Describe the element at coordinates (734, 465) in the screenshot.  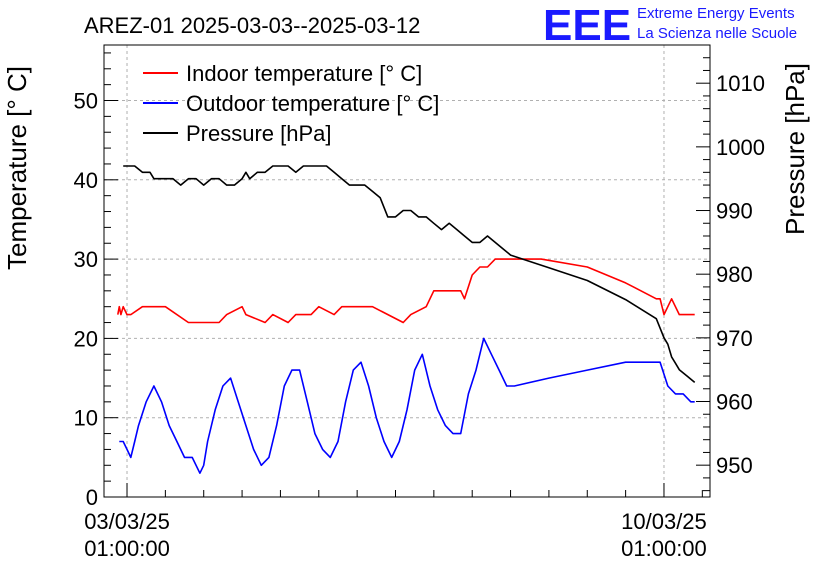
I see `y-right-tick-label: 950` at that location.